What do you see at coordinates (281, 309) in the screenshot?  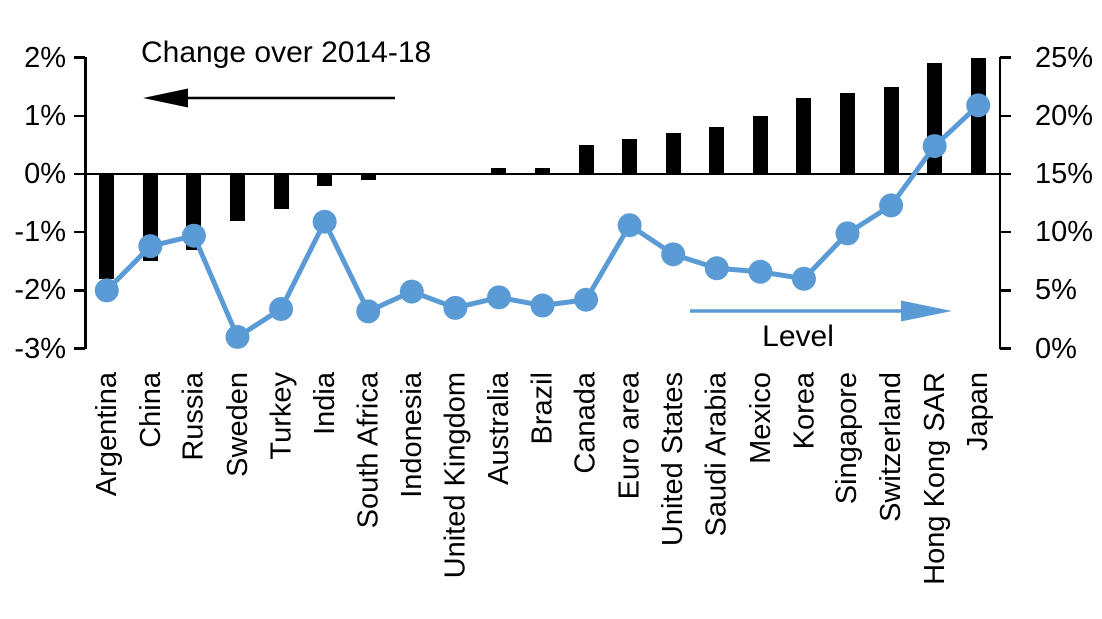 I see `level-marker-turkey` at bounding box center [281, 309].